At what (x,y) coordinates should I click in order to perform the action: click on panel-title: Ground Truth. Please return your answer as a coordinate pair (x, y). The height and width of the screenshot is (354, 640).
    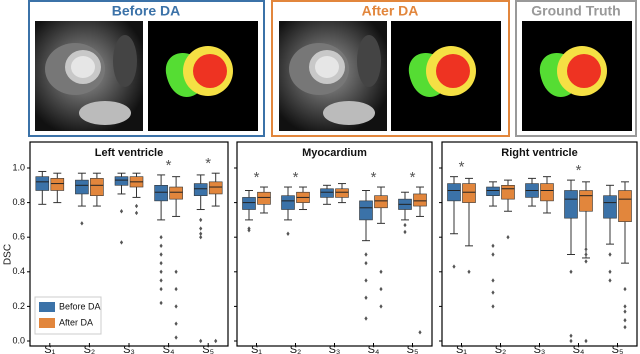
    Looking at the image, I should click on (575, 11).